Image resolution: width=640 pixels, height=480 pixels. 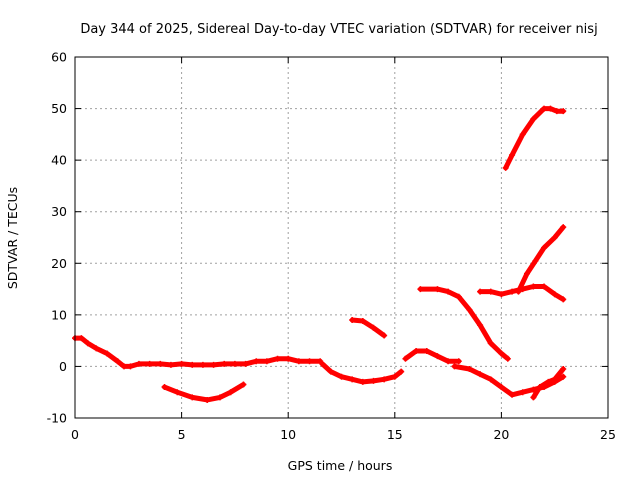 I want to click on x-tick-label: 0, so click(x=75, y=434).